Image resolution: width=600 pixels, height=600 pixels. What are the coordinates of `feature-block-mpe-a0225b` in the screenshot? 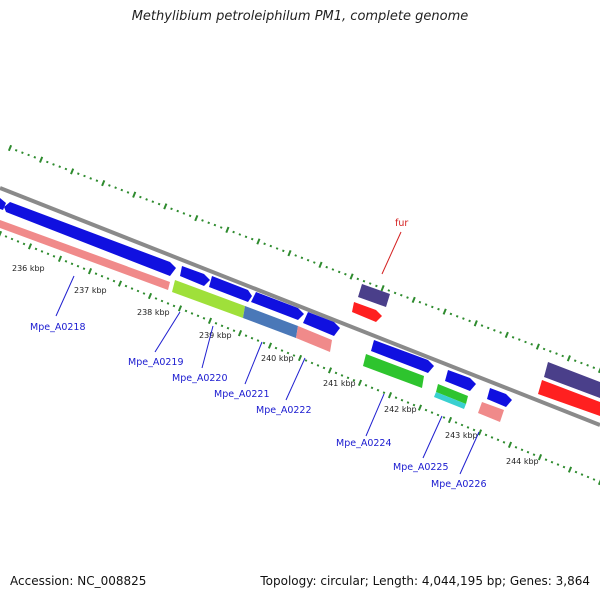 It's located at (450, 400).